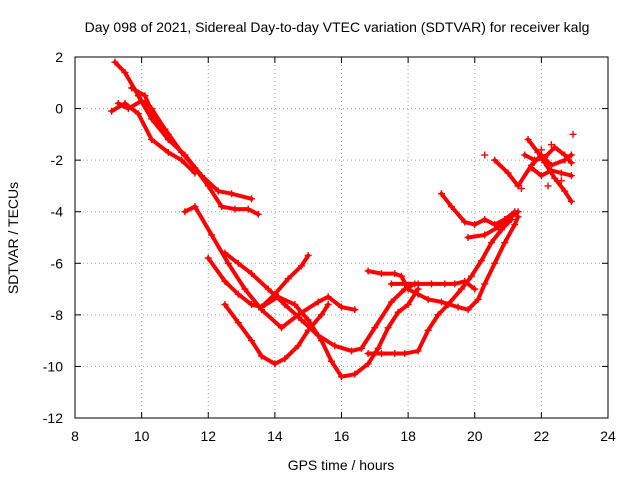 This screenshot has height=480, width=640. What do you see at coordinates (341, 465) in the screenshot?
I see `x-axis-label: GPS time / hours` at bounding box center [341, 465].